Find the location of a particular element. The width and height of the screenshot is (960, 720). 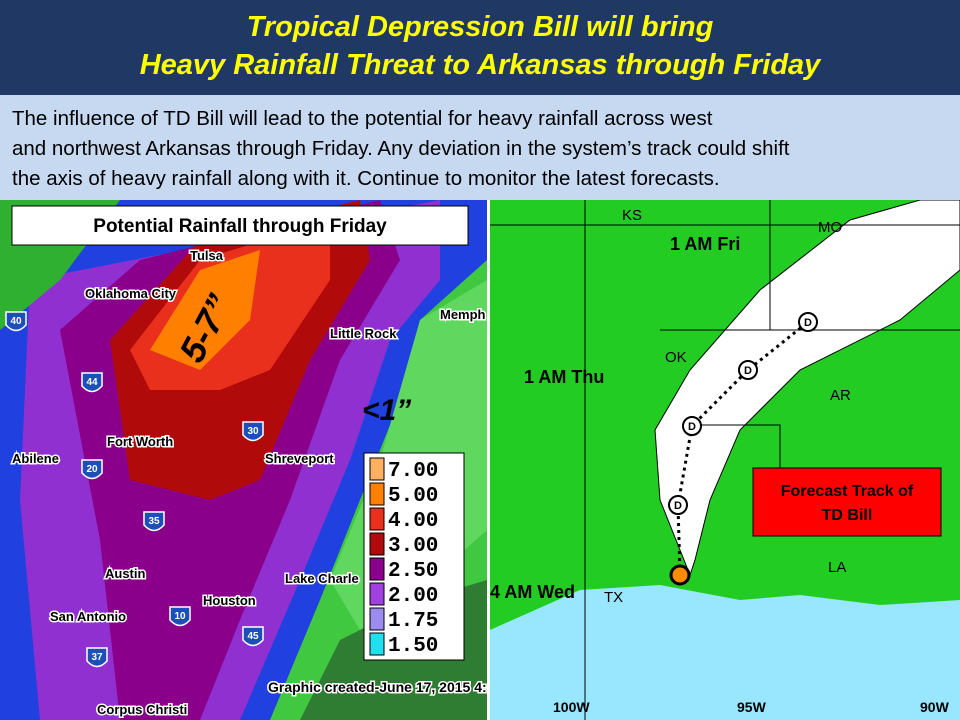

map-title-box is located at coordinates (240, 225).